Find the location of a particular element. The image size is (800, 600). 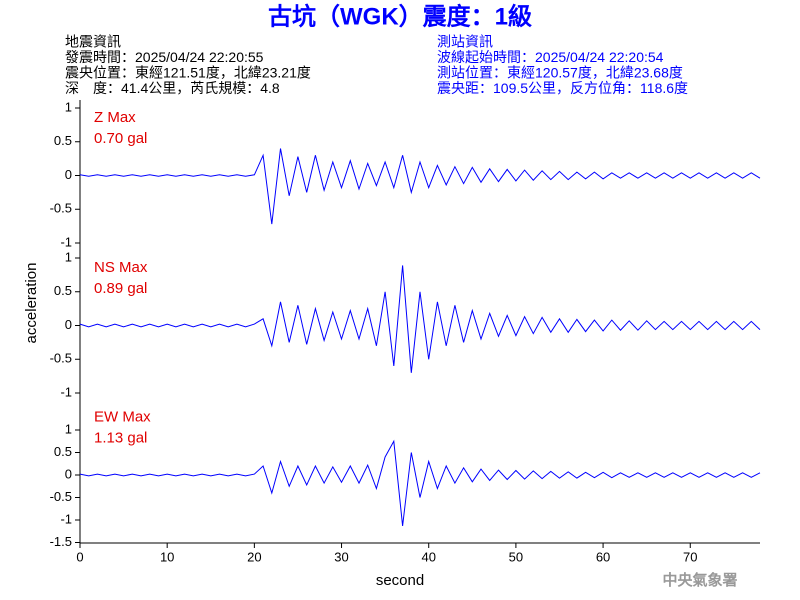

x-tick-label: 10 is located at coordinates (167, 556).